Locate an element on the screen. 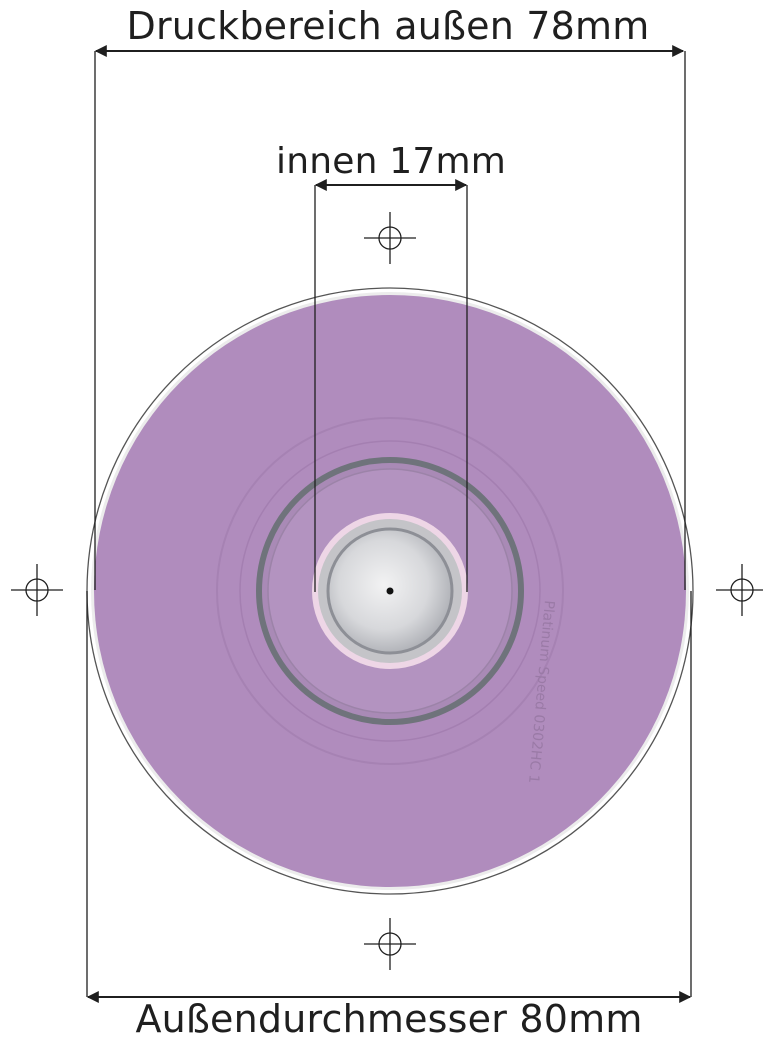 Image resolution: width=763 pixels, height=1044 pixels. center-dot is located at coordinates (390, 591).